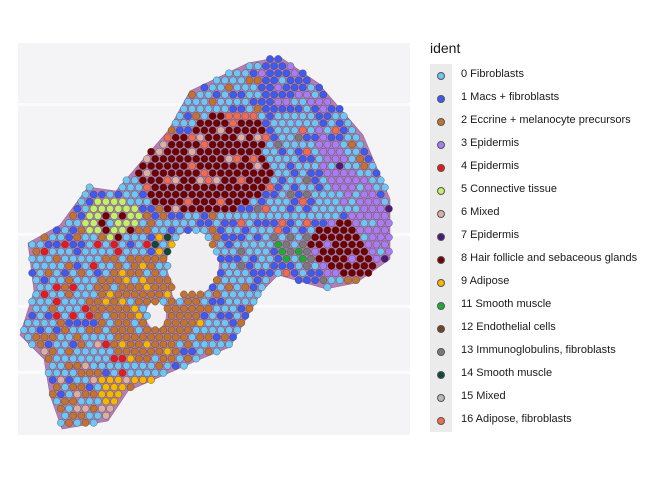  I want to click on legend-swatch, so click(441, 168).